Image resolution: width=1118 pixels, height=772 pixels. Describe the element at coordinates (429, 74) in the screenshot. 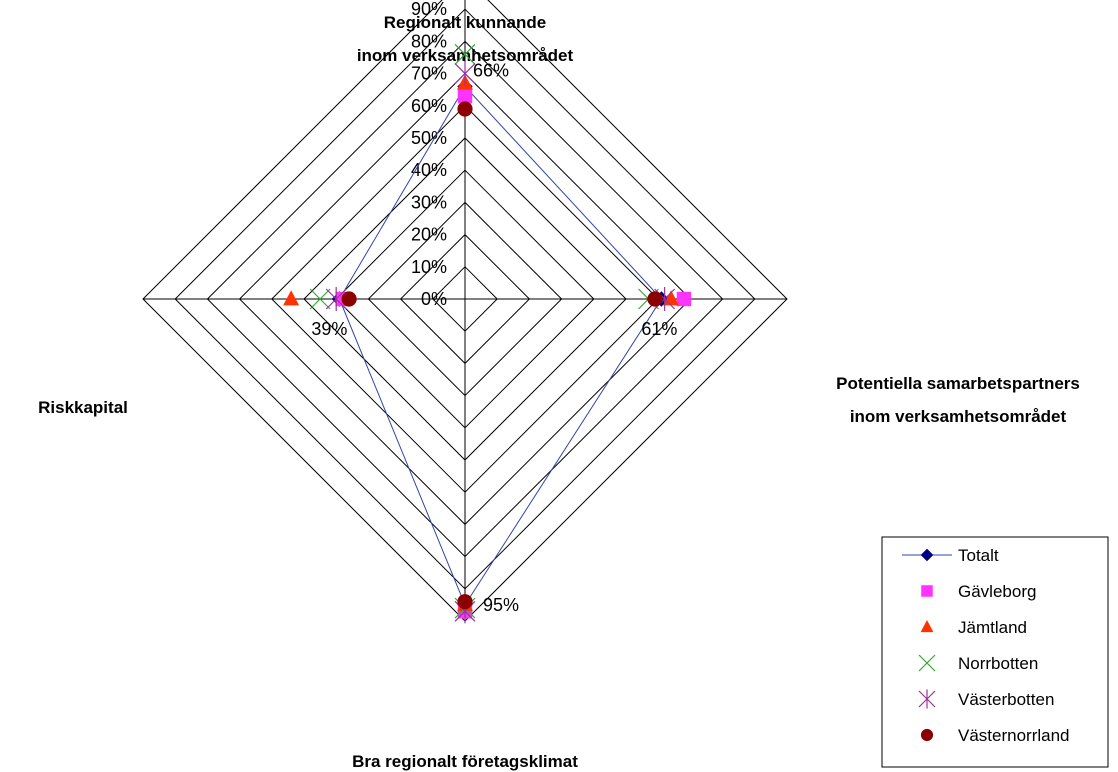

I see `radial-tick-label: 70%` at that location.